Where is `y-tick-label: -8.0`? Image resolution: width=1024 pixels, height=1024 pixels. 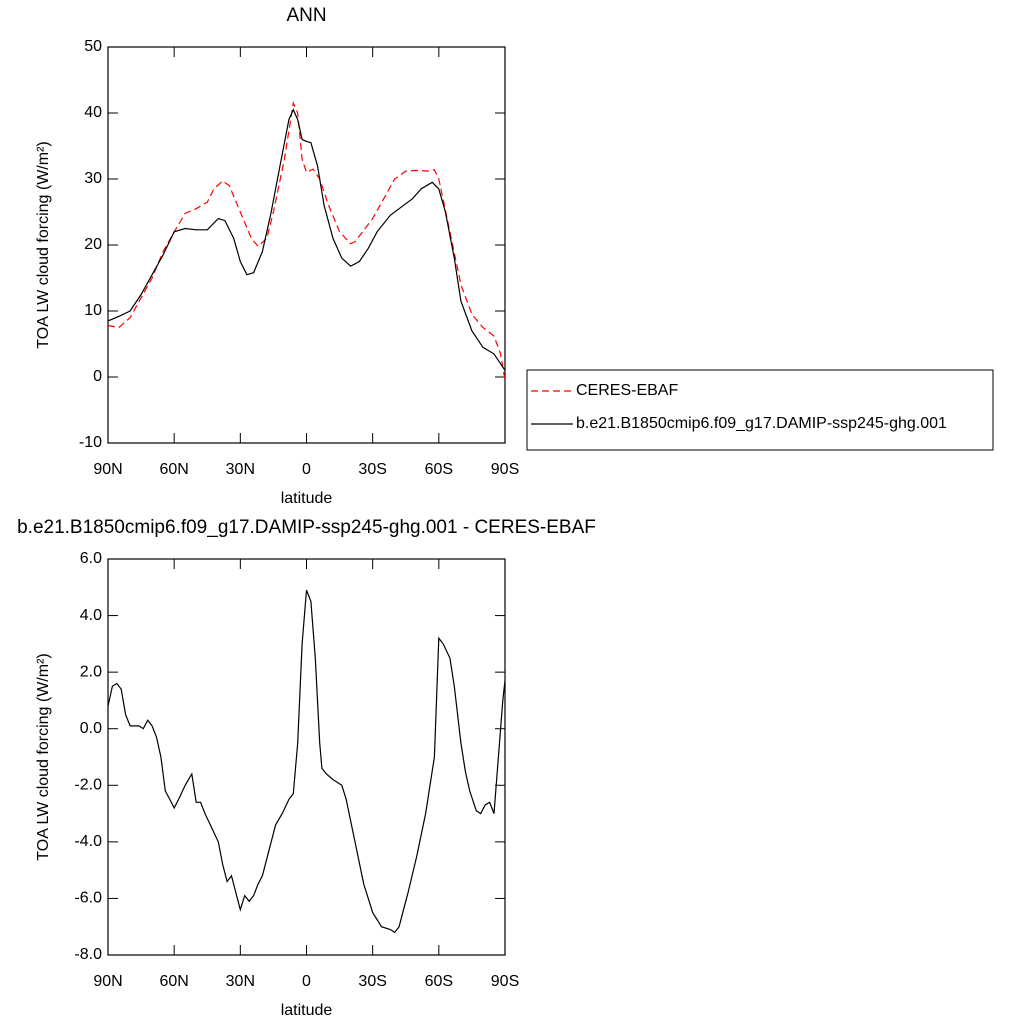
y-tick-label: -8.0 is located at coordinates (88, 954).